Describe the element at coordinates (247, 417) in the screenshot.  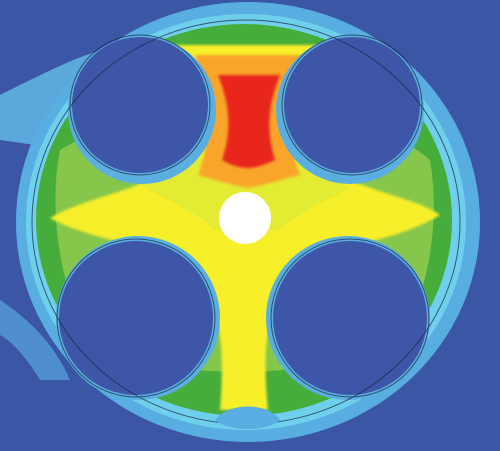
I see `bottom-notch` at that location.